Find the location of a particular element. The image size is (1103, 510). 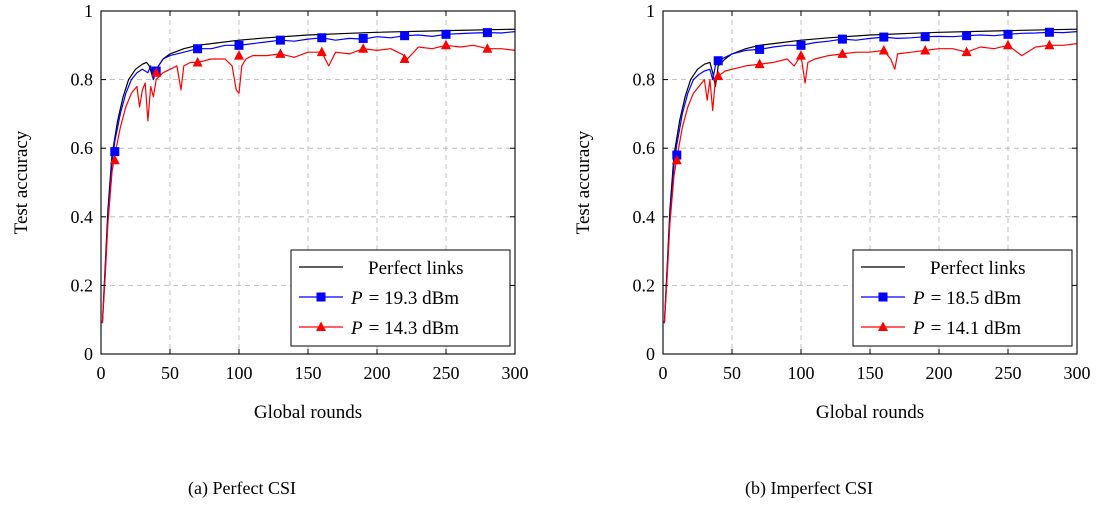

legend-label: P = 19.3 dBm is located at coordinates (404, 298).